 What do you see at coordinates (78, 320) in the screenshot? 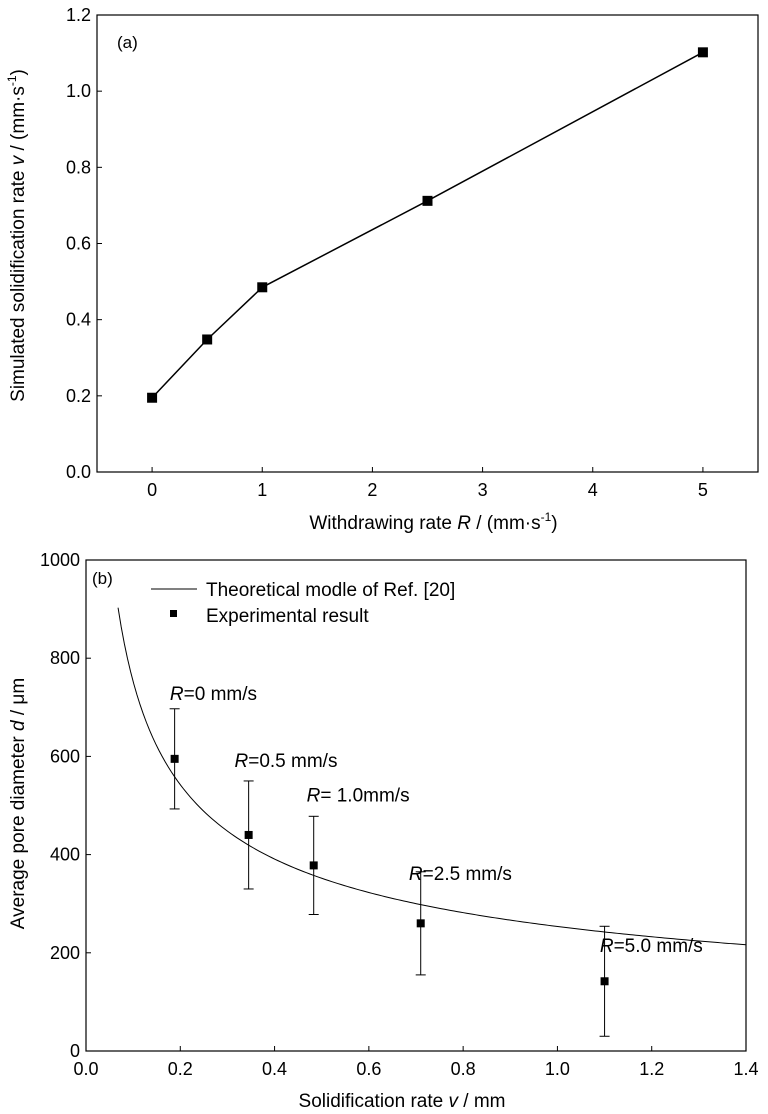
I see `panel-a-y-tick-label: 0.4` at bounding box center [78, 320].